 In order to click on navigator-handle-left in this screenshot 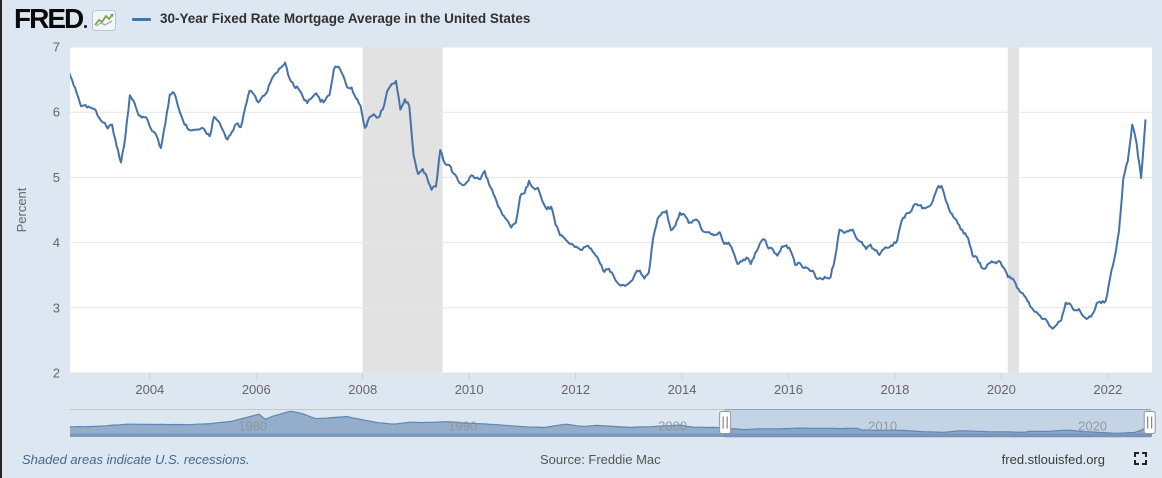, I will do `click(725, 422)`.